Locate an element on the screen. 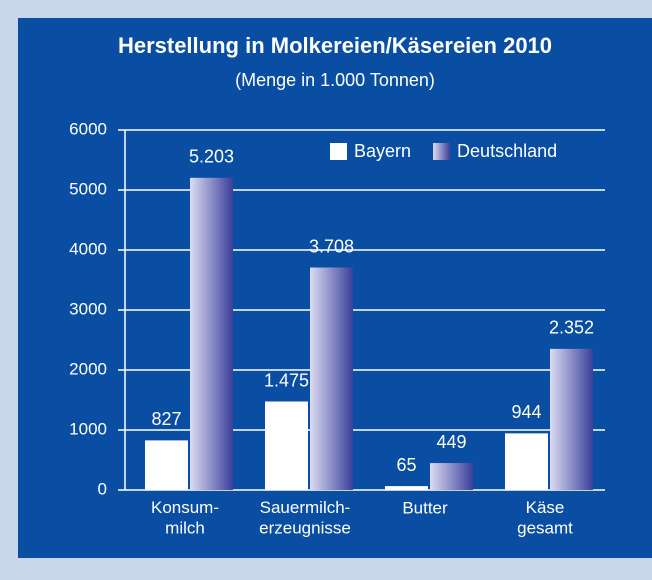 The image size is (652, 580). legend-label: Deutschland is located at coordinates (507, 151).